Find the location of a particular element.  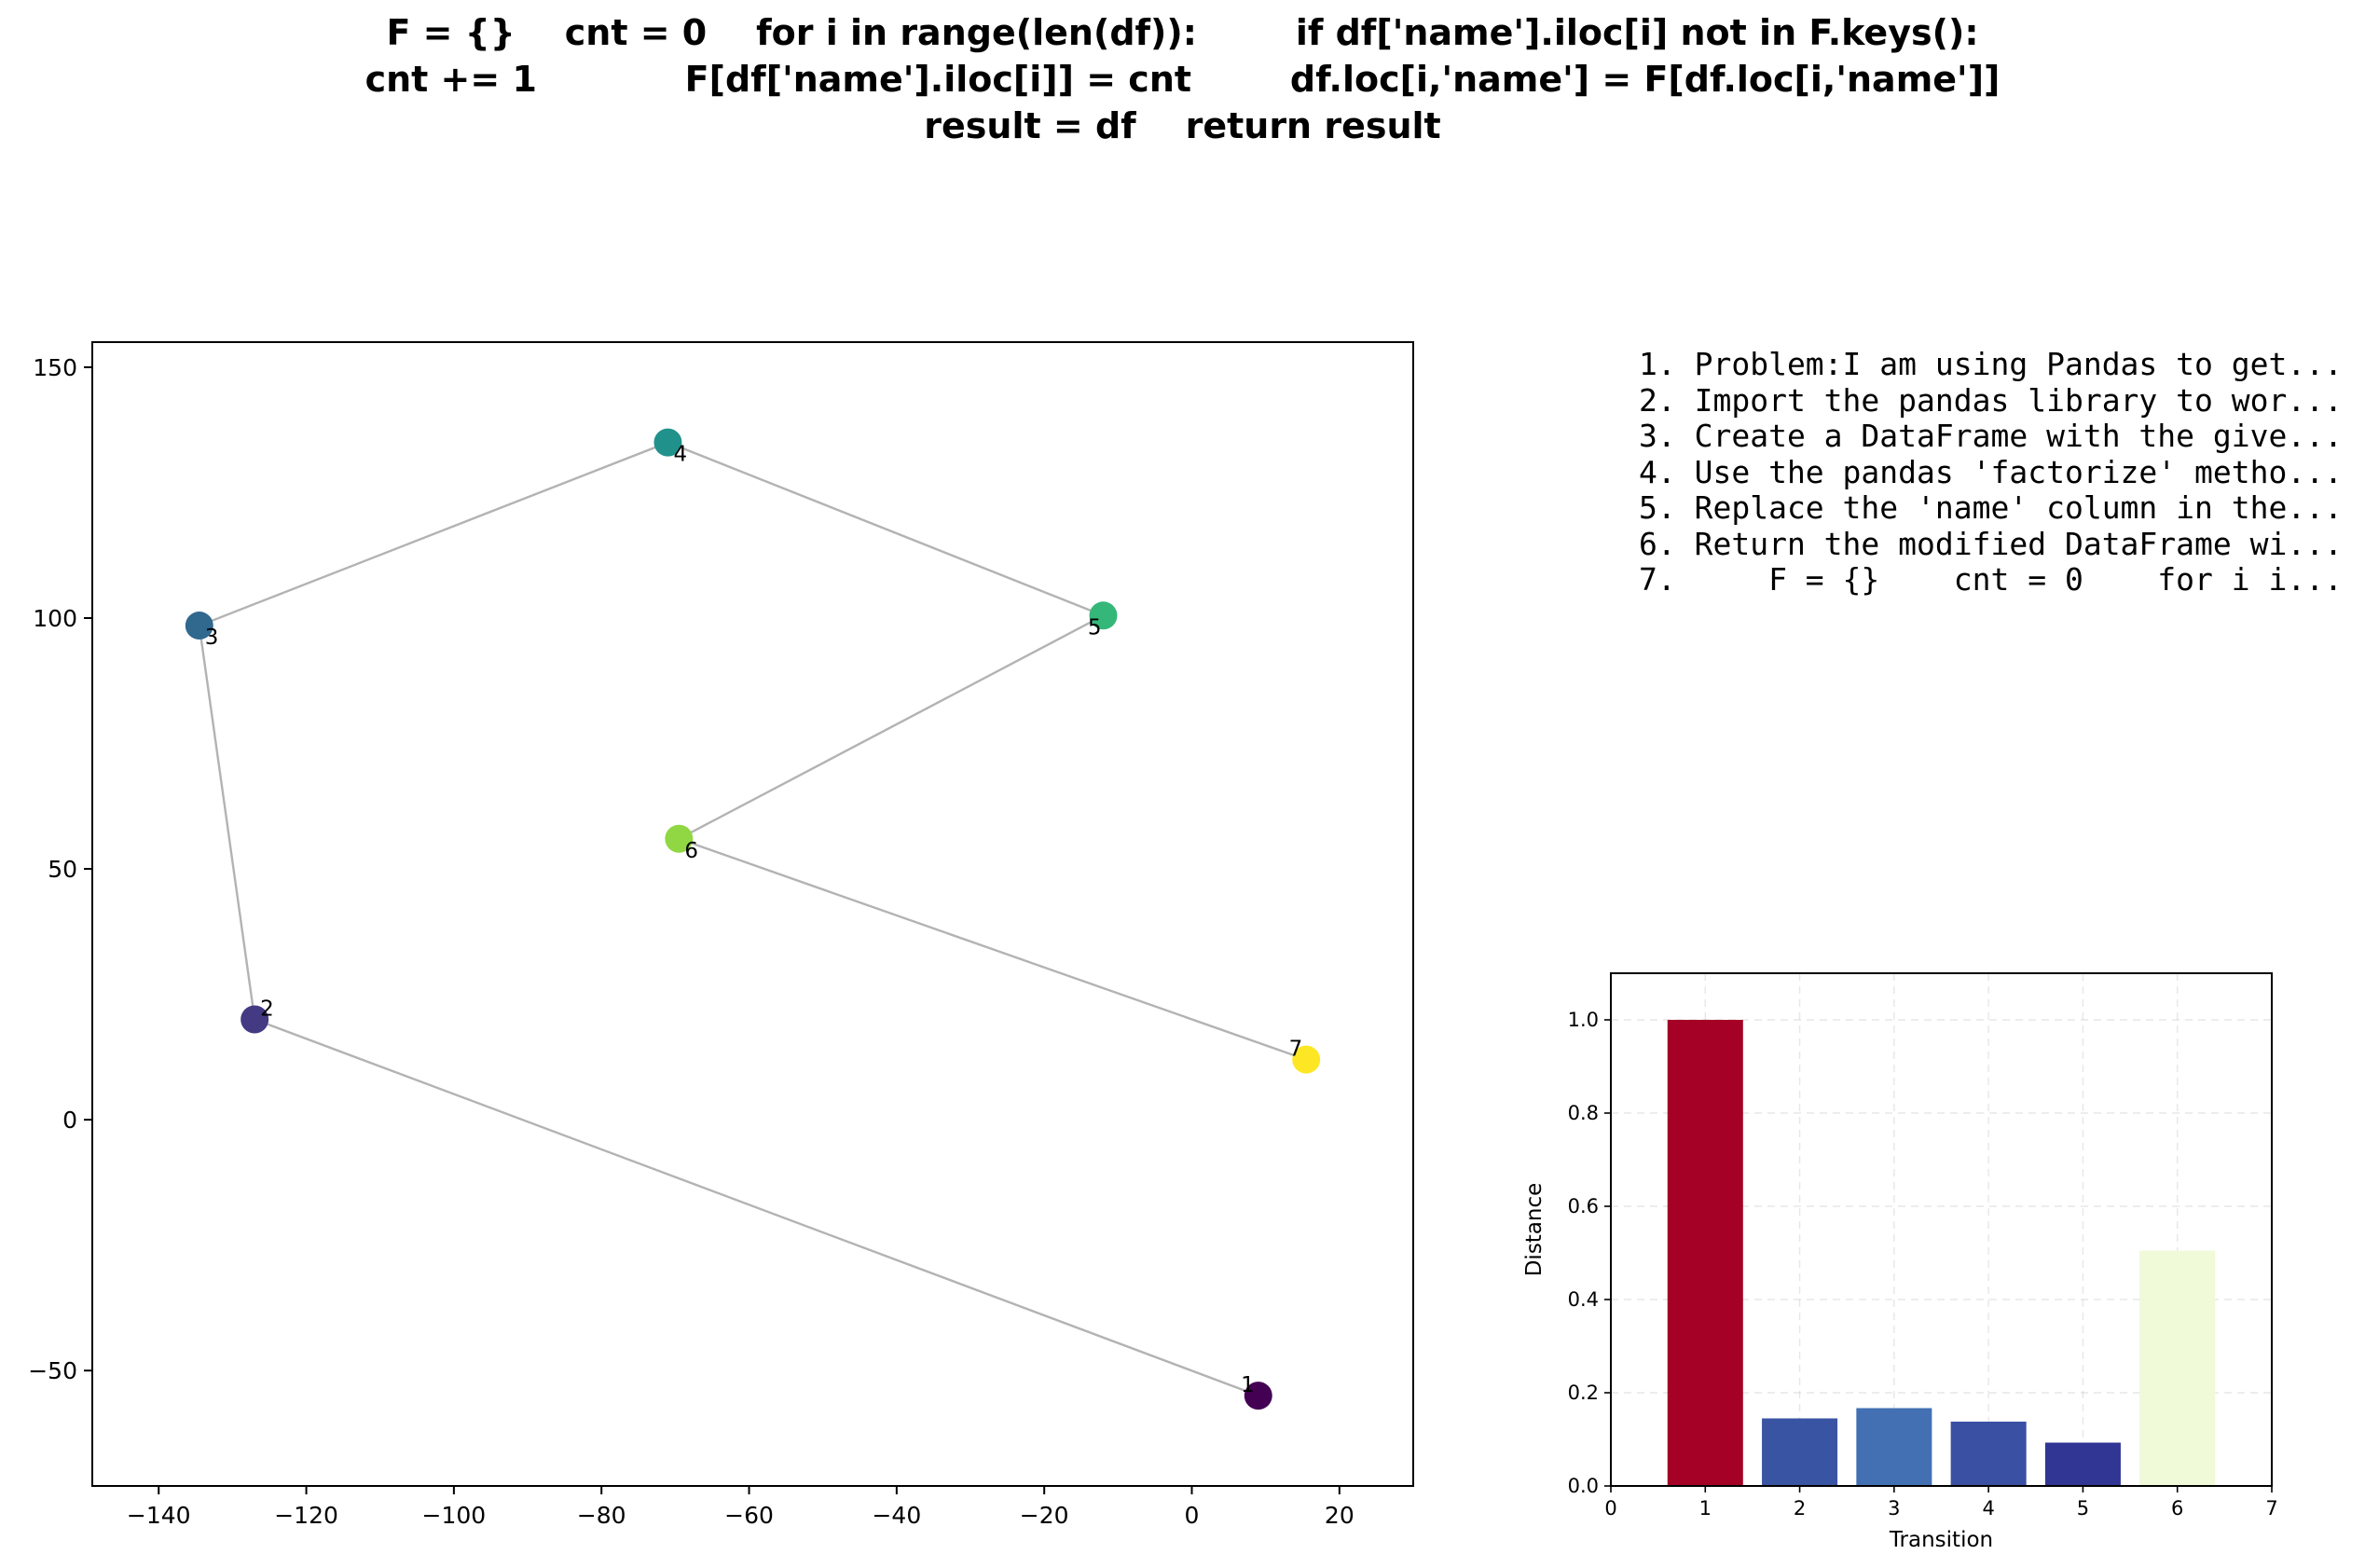

bar-x-tick-label: 1 is located at coordinates (1705, 1508).